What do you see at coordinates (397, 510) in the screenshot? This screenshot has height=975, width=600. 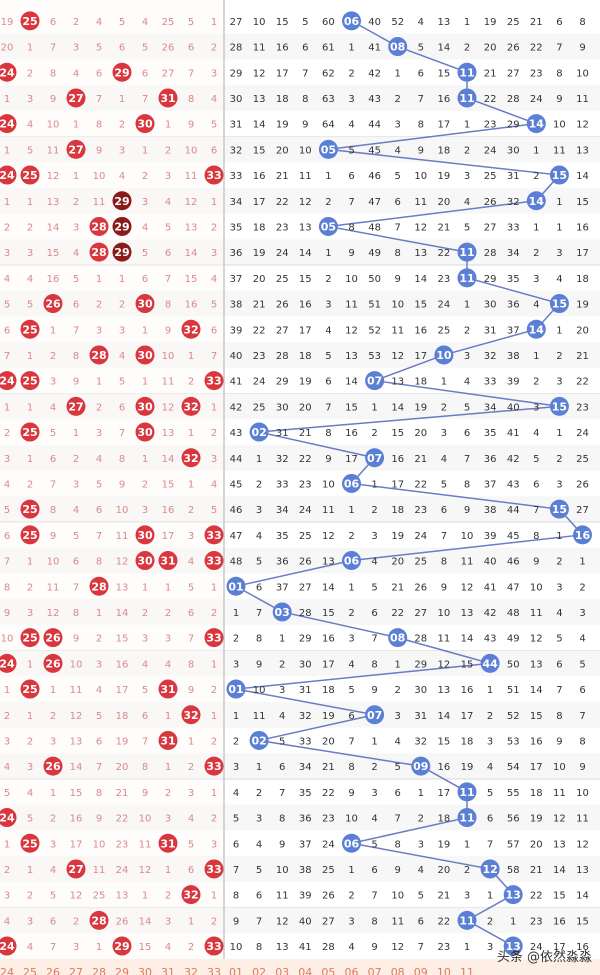 I see `right-miss-count: 18` at bounding box center [397, 510].